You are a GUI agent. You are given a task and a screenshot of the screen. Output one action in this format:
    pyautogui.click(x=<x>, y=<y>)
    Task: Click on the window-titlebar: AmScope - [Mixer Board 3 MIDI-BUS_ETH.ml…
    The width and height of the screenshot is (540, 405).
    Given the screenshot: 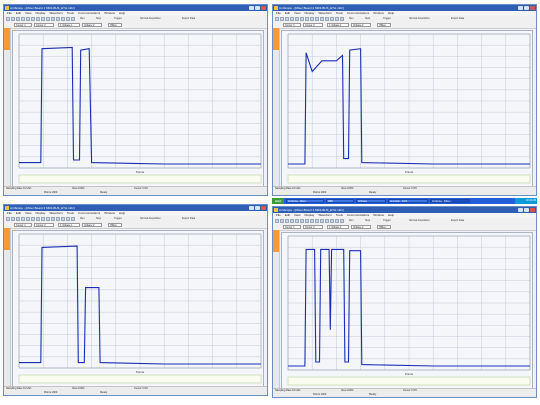 What is the action you would take?
    pyautogui.click(x=135, y=208)
    